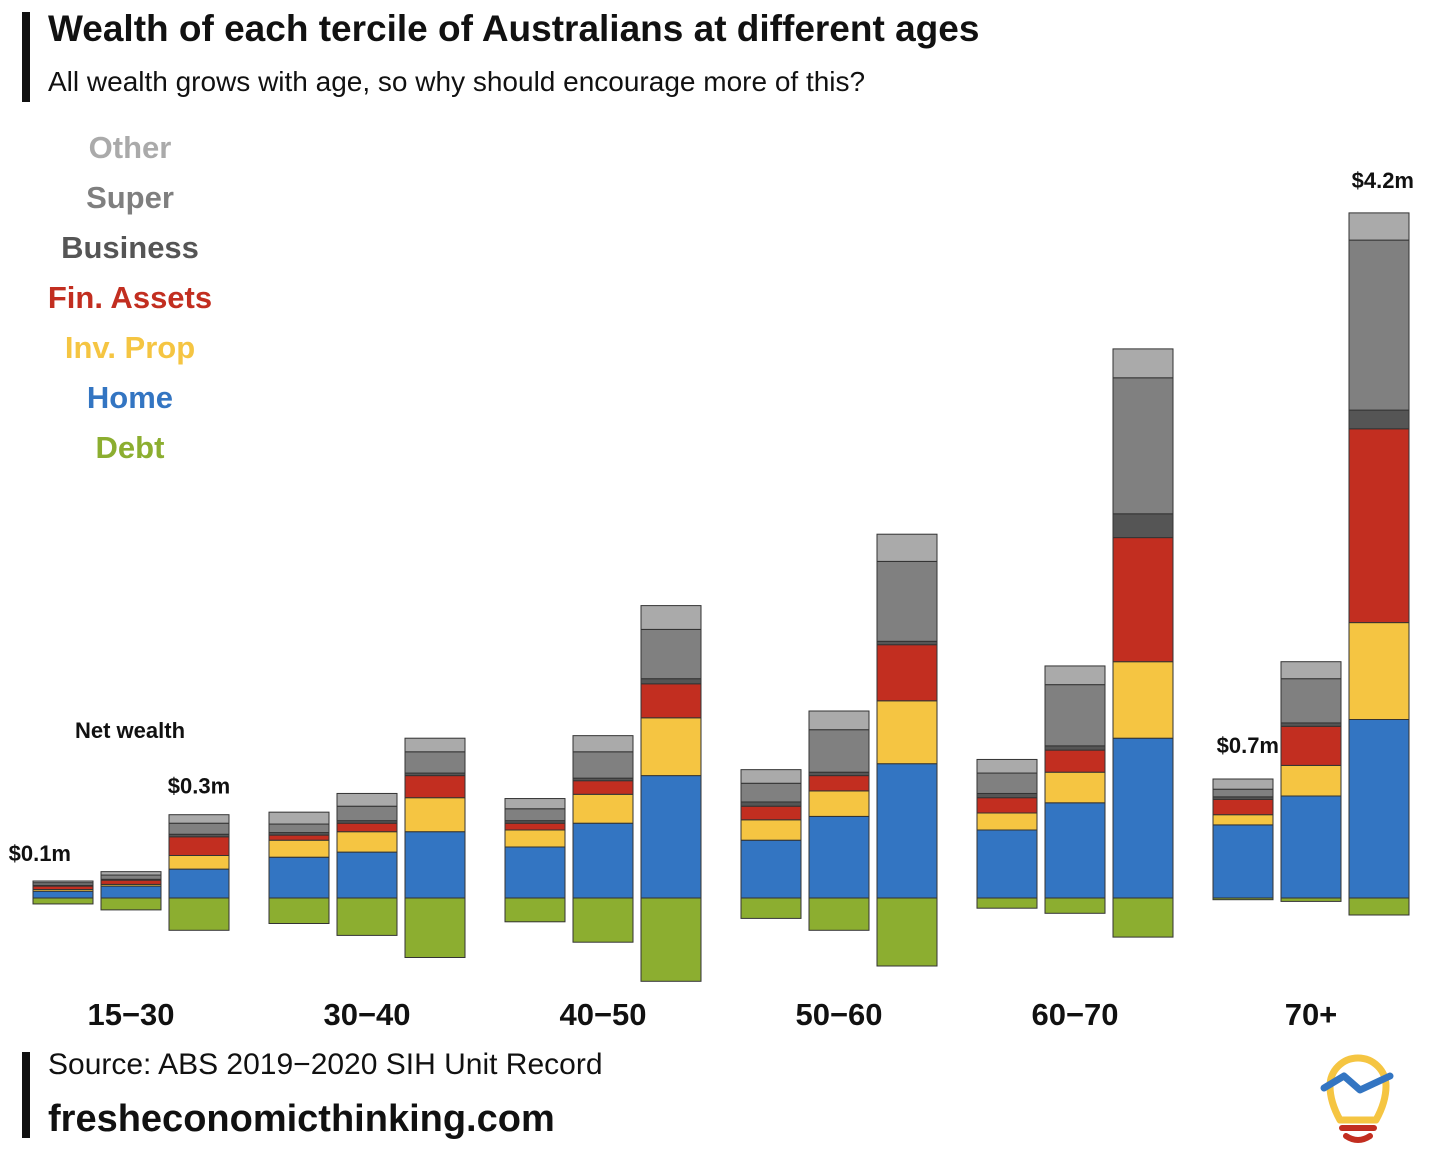 The image size is (1430, 1166). I want to click on source-note: Source: ABS 2019−2020 SIH Unit Record, so click(325, 1064).